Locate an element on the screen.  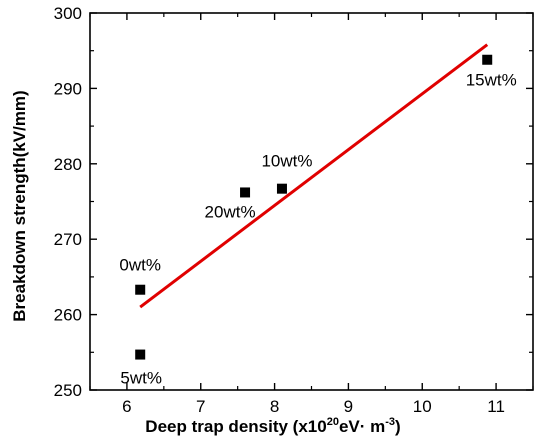
y-tick-label: 290 is located at coordinates (68, 88).